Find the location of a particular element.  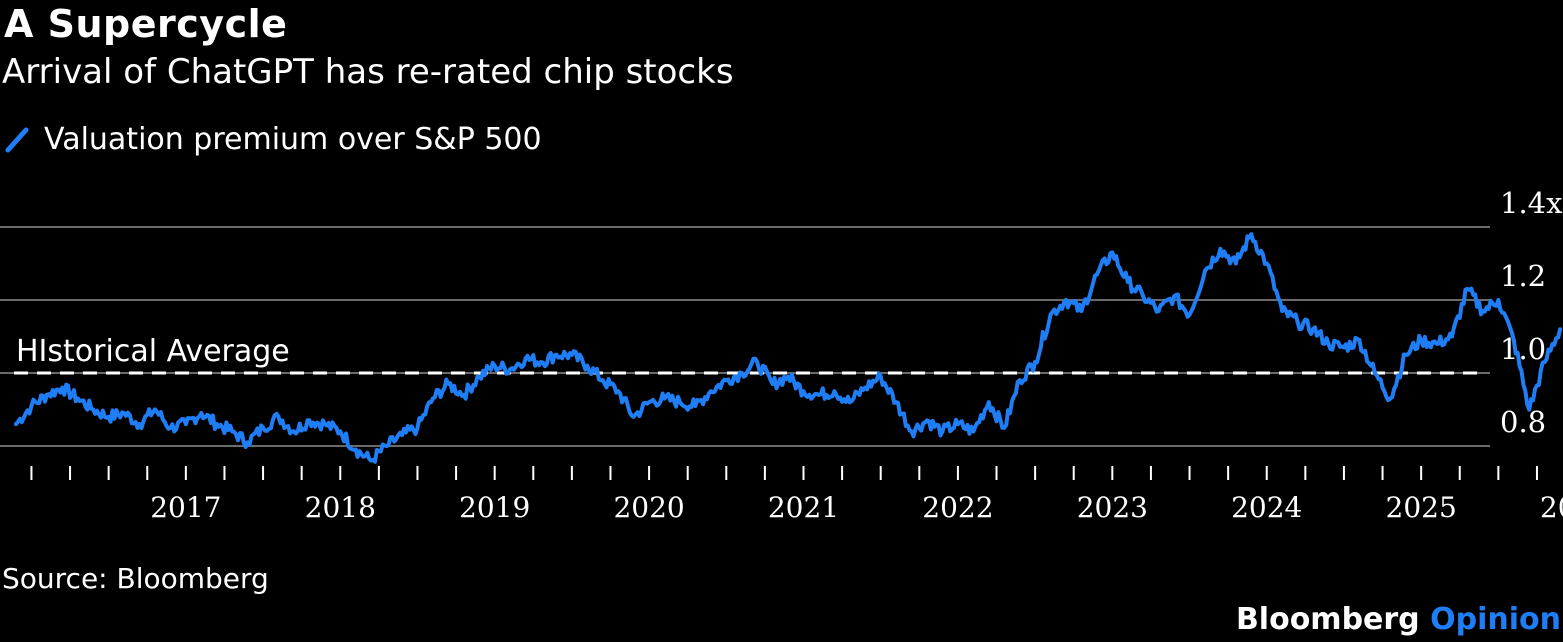

y-tick-label: 1.2 is located at coordinates (1523, 276).